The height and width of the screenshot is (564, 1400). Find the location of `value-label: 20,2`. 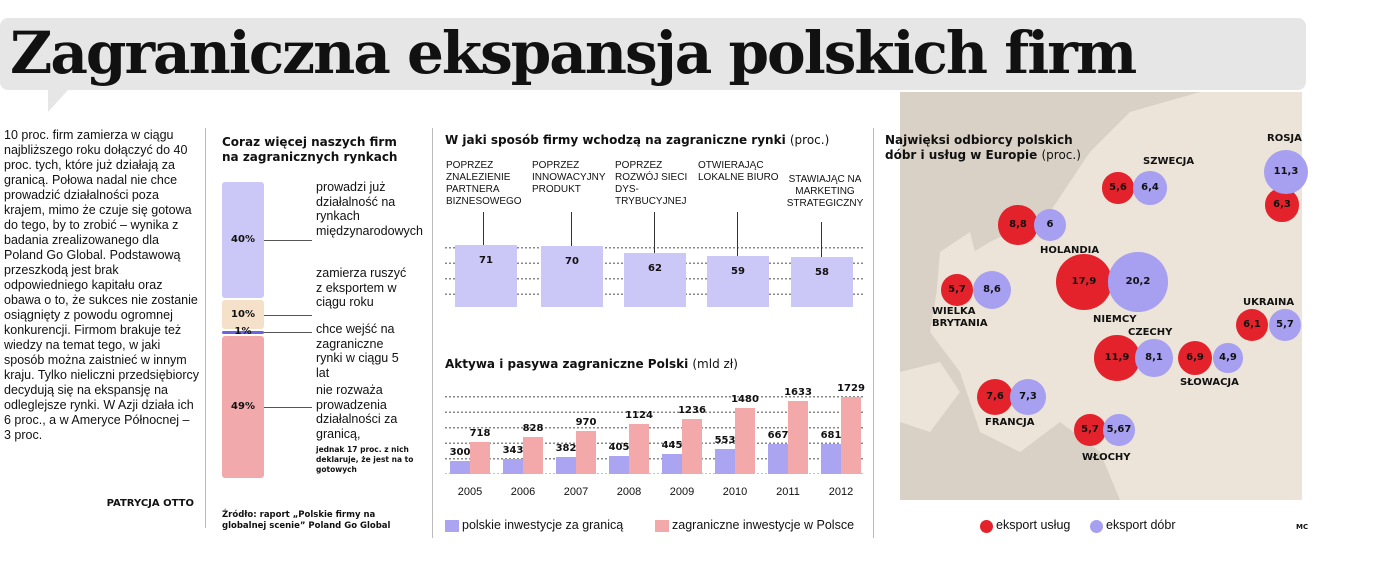

value-label: 20,2 is located at coordinates (1138, 282).